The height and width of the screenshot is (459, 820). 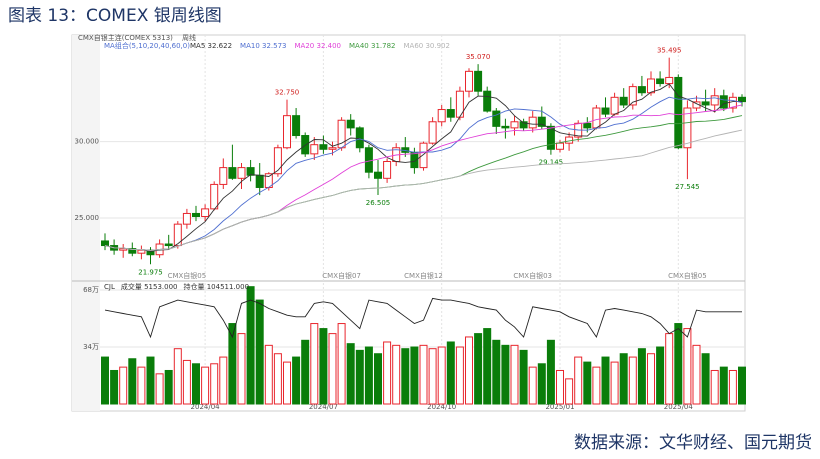 I want to click on ma-value: 31.782, so click(x=383, y=46).